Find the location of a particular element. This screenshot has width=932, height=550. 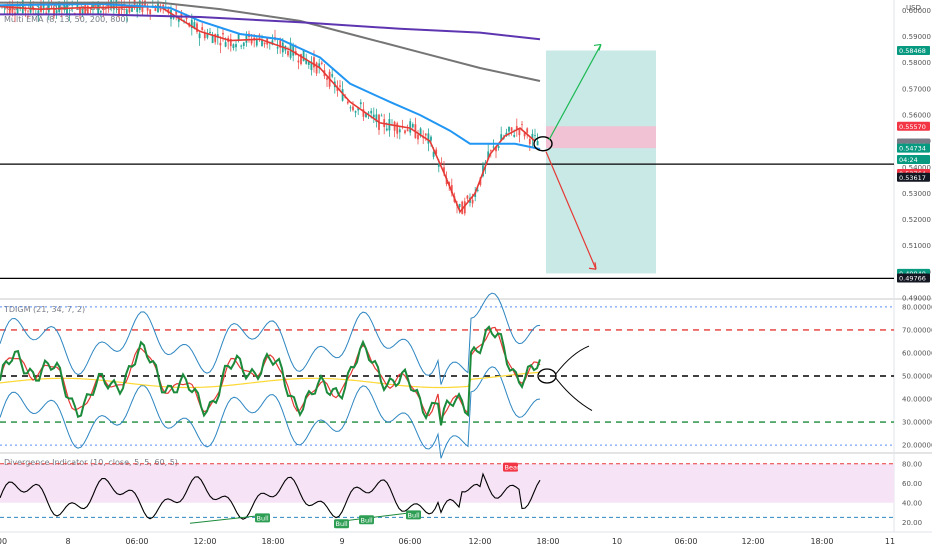

price-tick-label: 0.51000 is located at coordinates (916, 246).